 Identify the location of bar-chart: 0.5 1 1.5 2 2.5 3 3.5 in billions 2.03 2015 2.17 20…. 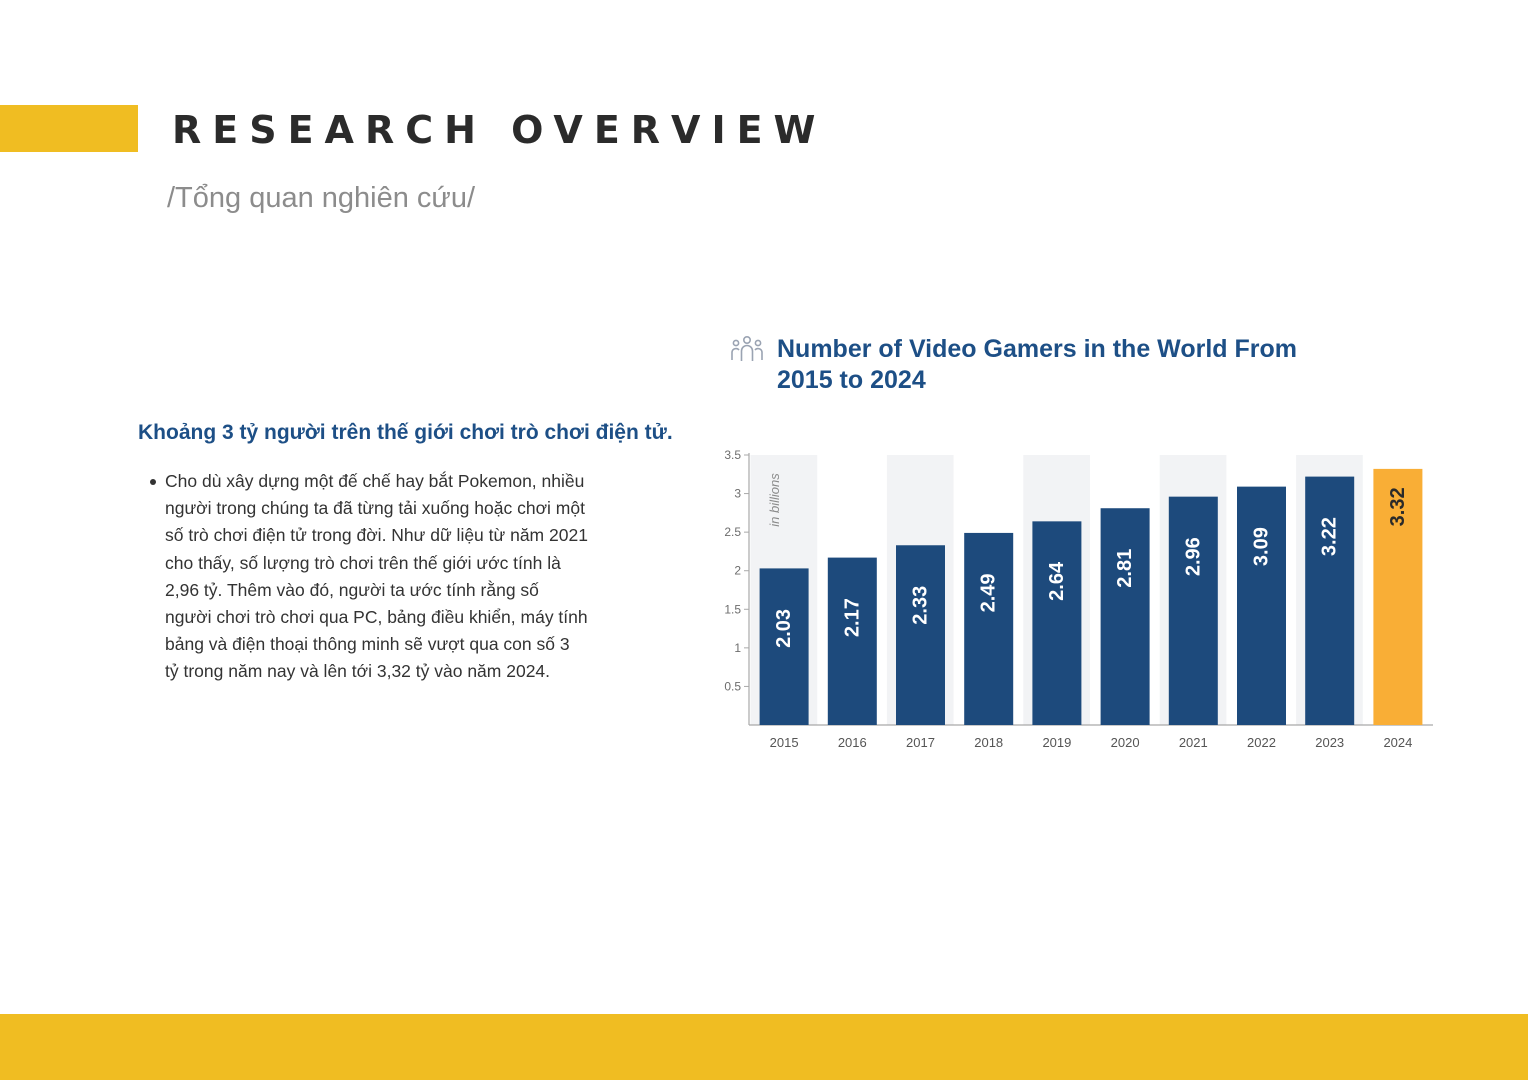
(1078, 599).